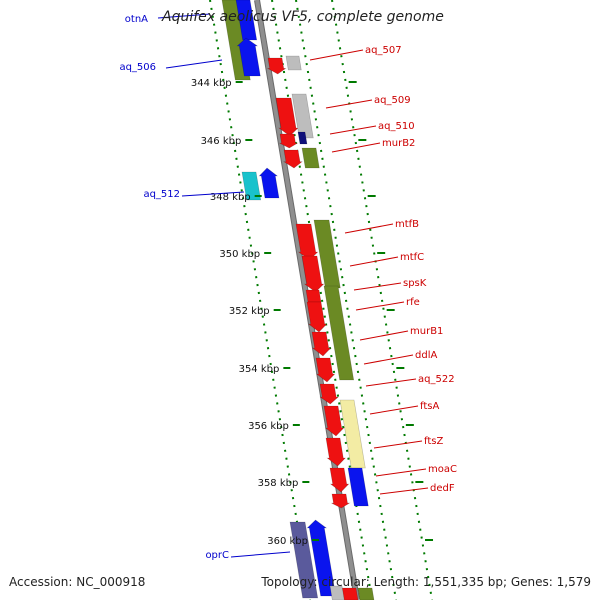  What do you see at coordinates (429, 406) in the screenshot?
I see `gene-label-ftsa: ftsA` at bounding box center [429, 406].